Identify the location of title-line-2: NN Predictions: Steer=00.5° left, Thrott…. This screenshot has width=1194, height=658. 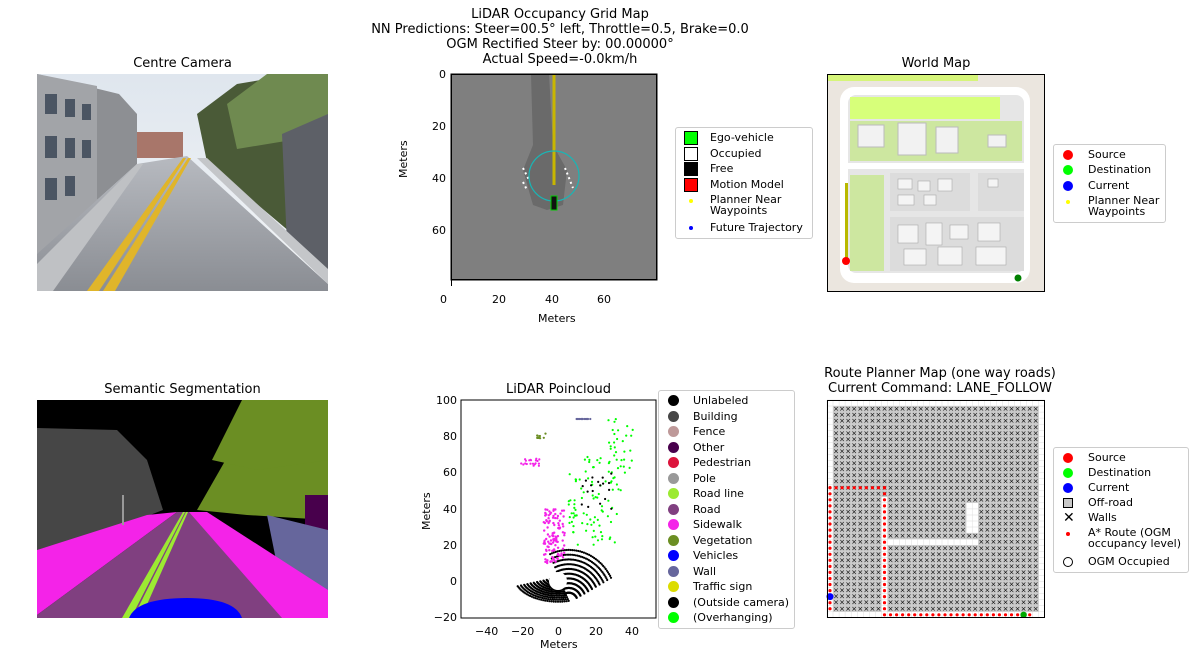
(560, 29).